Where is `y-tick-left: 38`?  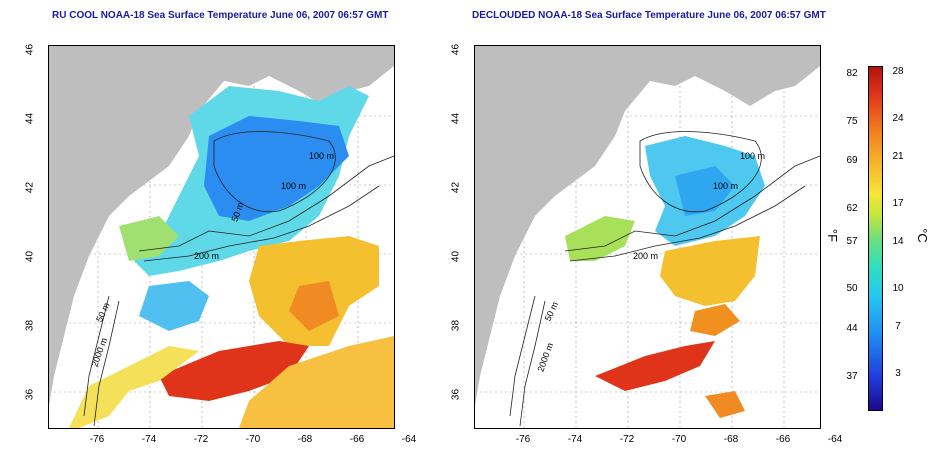 y-tick-left: 38 is located at coordinates (30, 325).